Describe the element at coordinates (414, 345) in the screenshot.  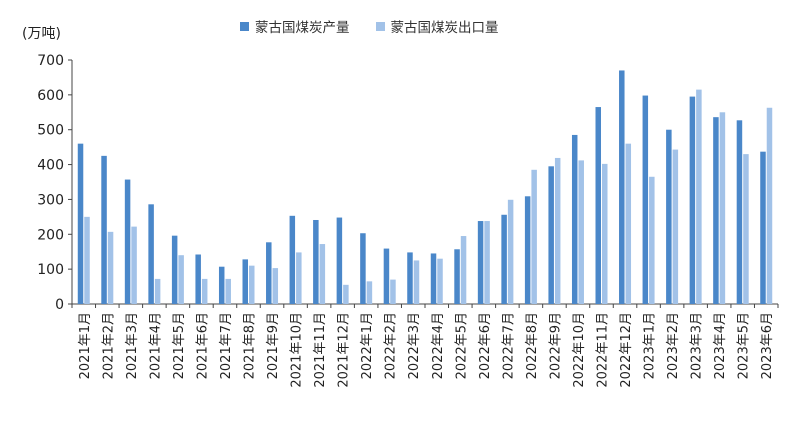
I see `x-tick-label: 2022年3月` at that location.